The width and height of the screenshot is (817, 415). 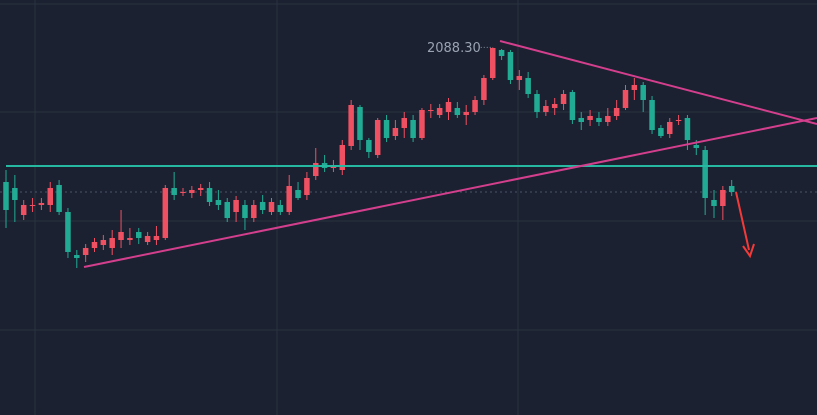 What do you see at coordinates (742, 221) in the screenshot?
I see `arrow` at bounding box center [742, 221].